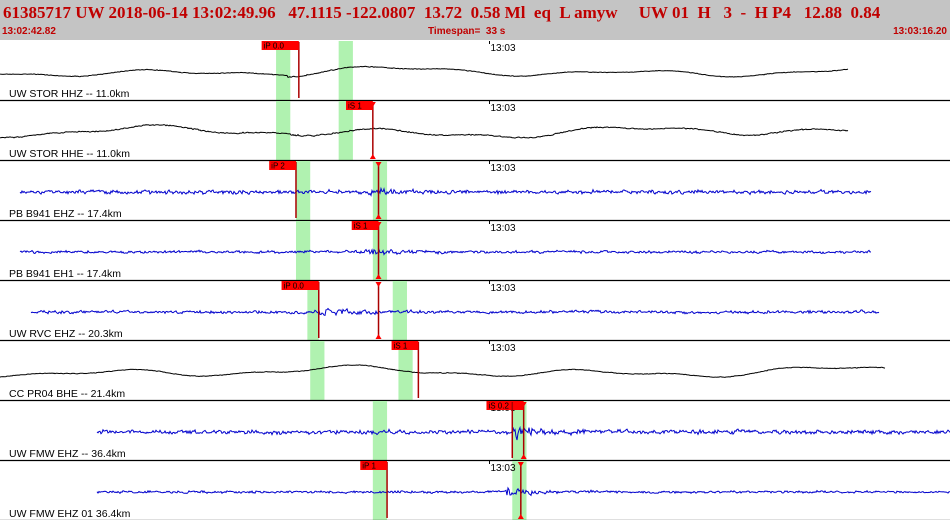 This screenshot has width=950, height=520. I want to click on trace-row: 13:03 iP 1 UW FMW EHZ 01 36.4km, so click(475, 490).